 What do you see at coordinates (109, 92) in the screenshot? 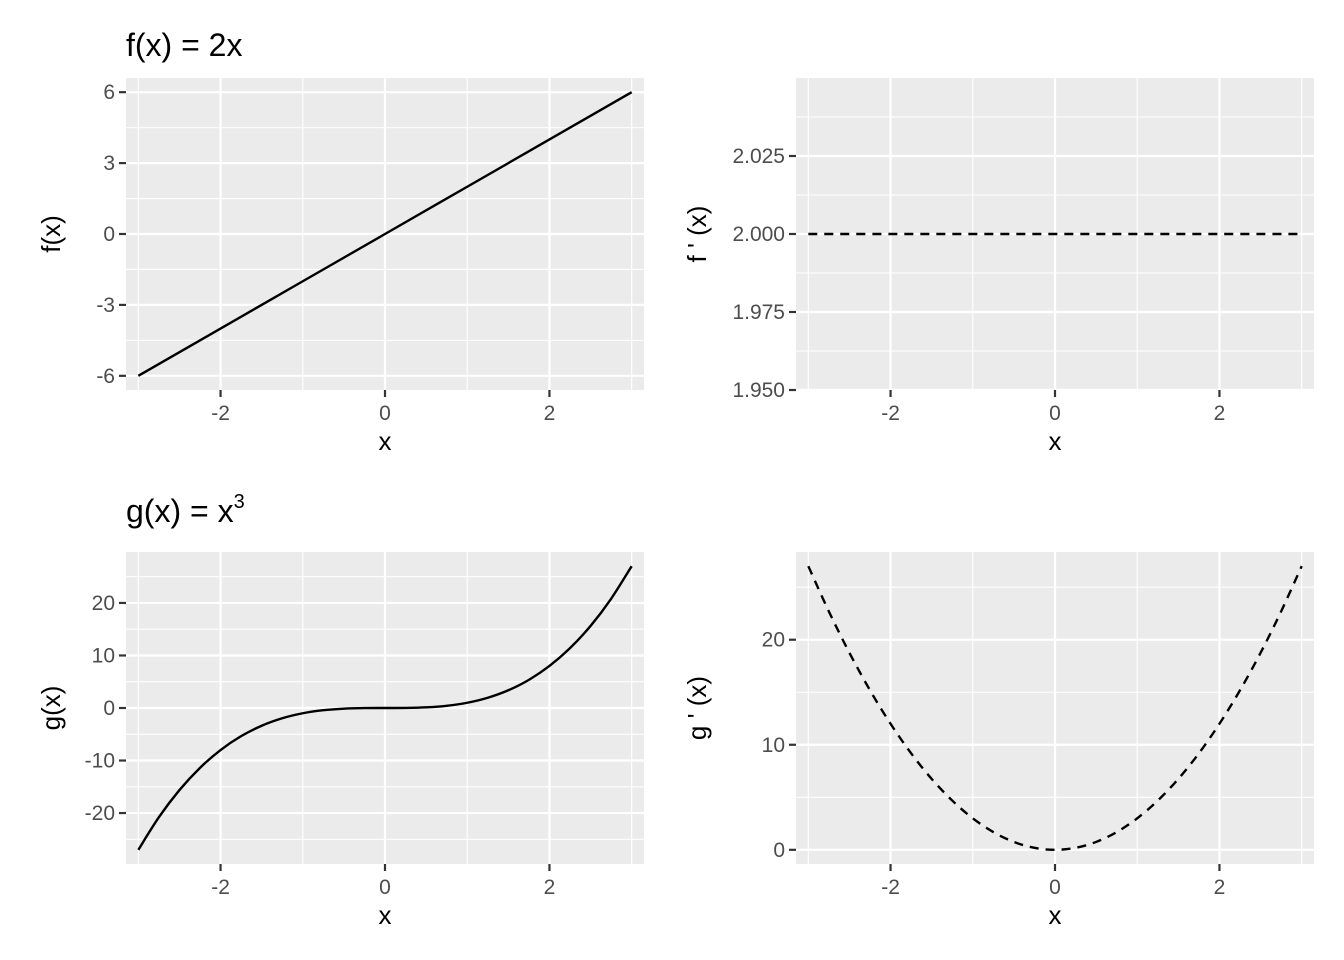
I see `y-tick-label: 6` at bounding box center [109, 92].